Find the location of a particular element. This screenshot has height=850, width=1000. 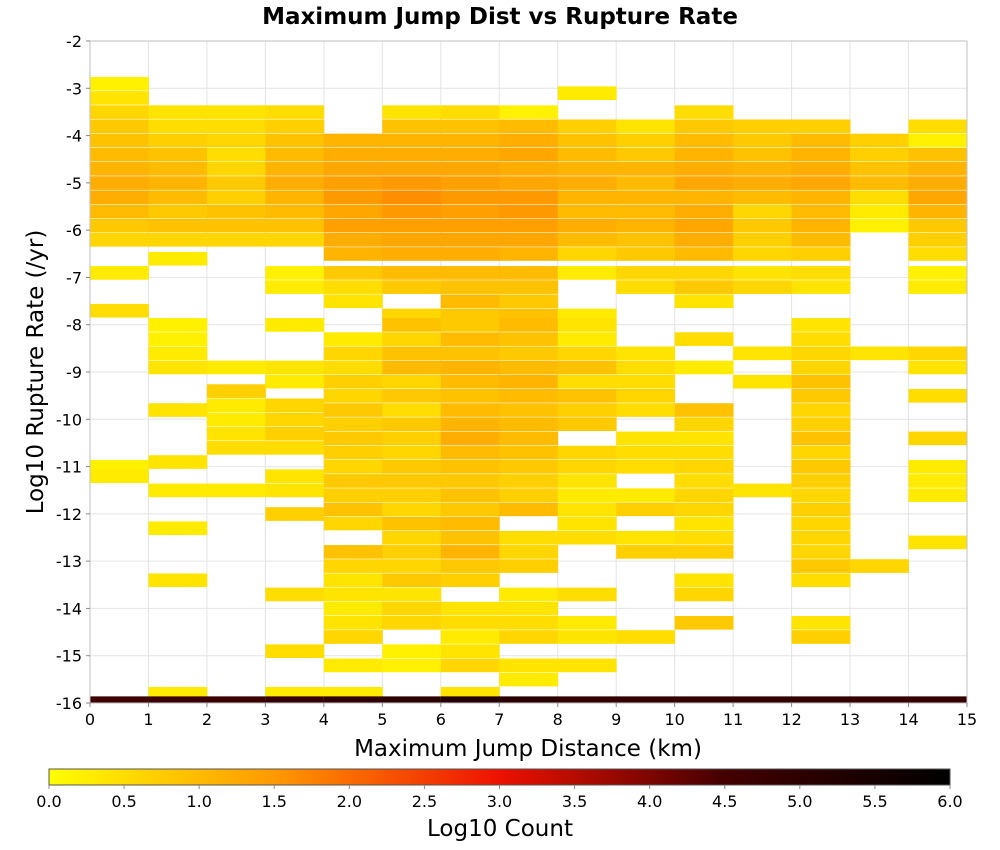

y-tick-label: -2 is located at coordinates (74, 41).